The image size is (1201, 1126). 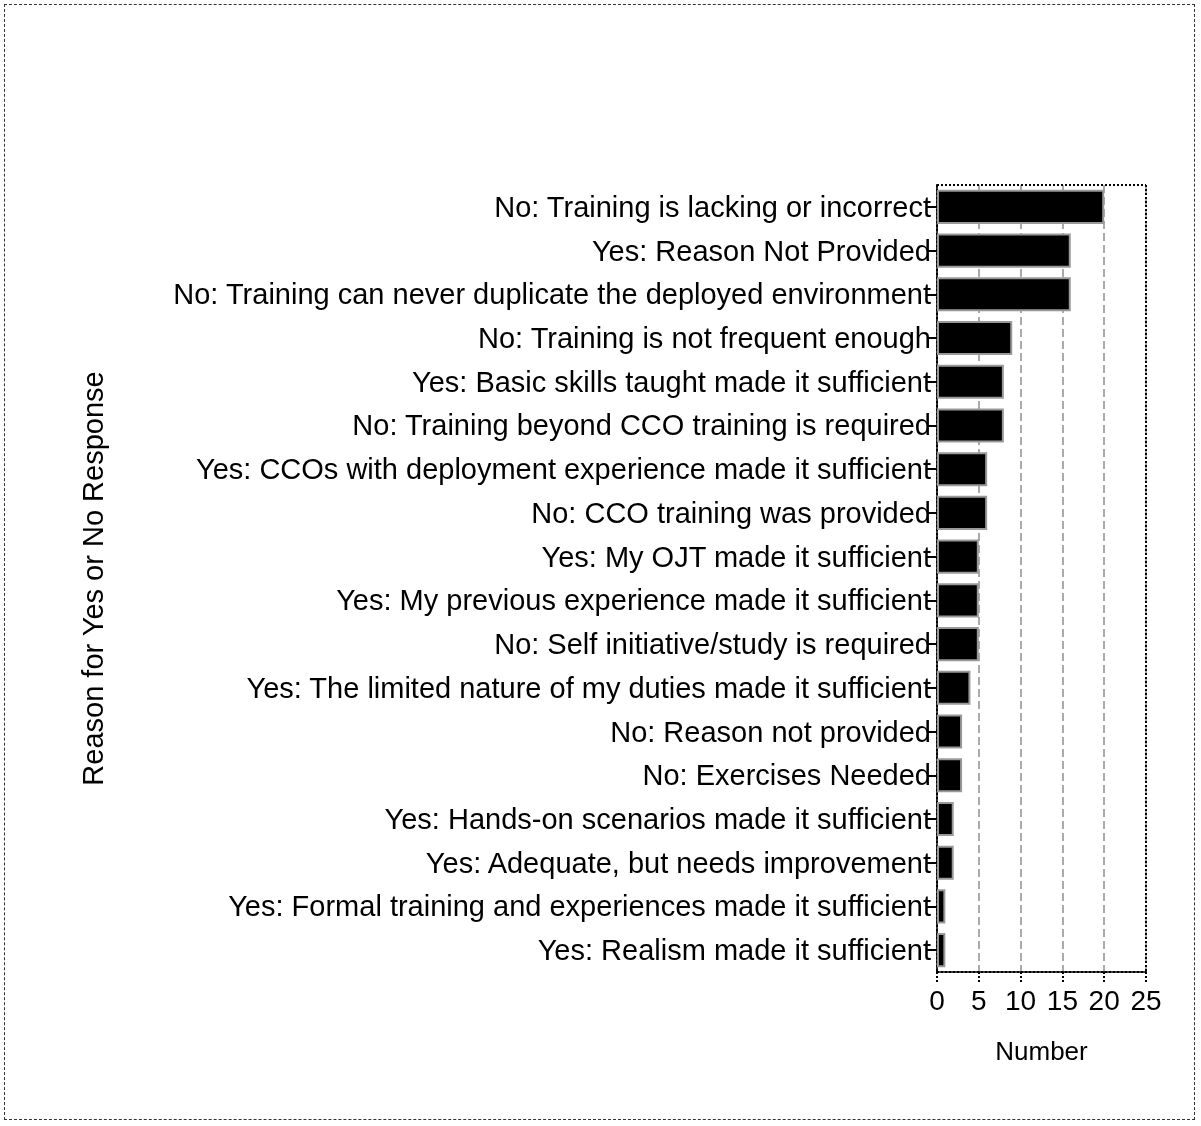 I want to click on x-tick-label: 25, so click(x=1146, y=1000).